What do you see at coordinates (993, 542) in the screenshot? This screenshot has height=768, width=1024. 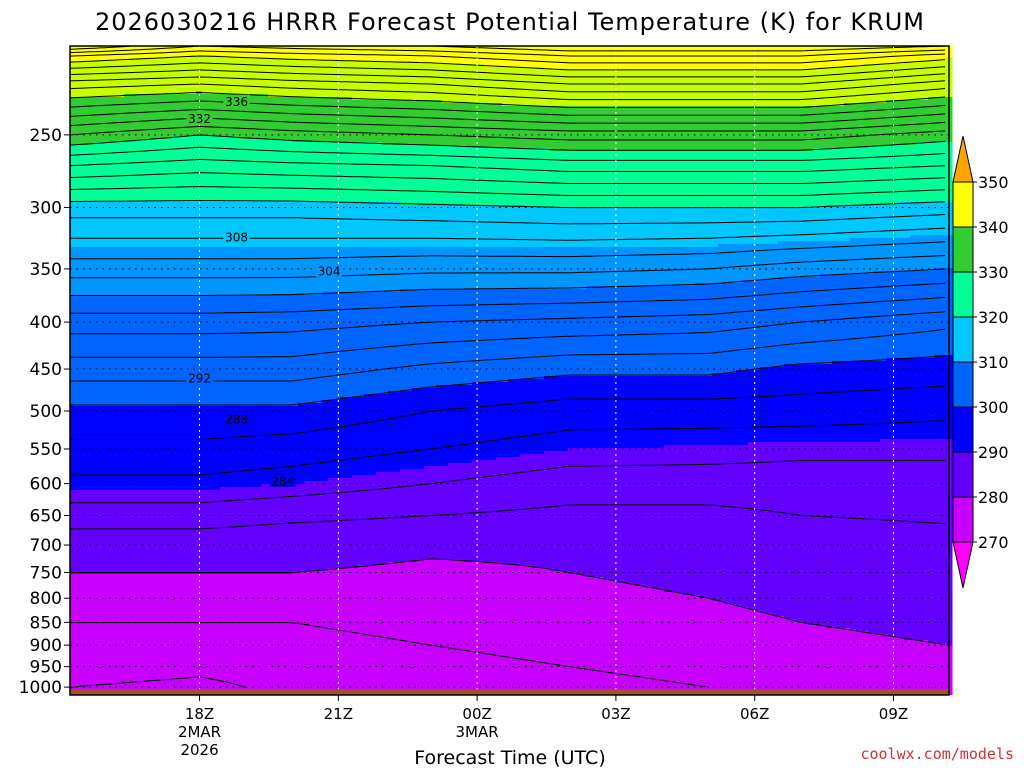 I see `colorbar-label: 270` at bounding box center [993, 542].